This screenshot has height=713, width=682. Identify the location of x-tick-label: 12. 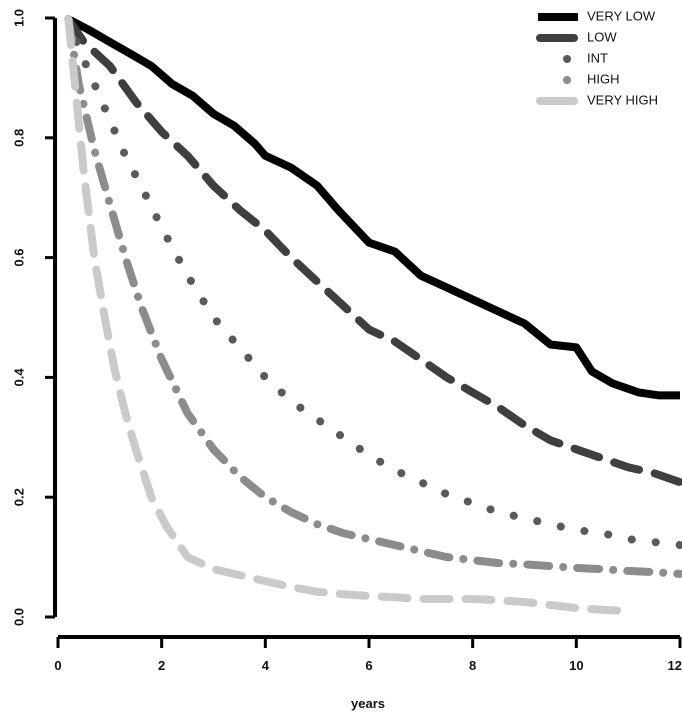
(675, 665).